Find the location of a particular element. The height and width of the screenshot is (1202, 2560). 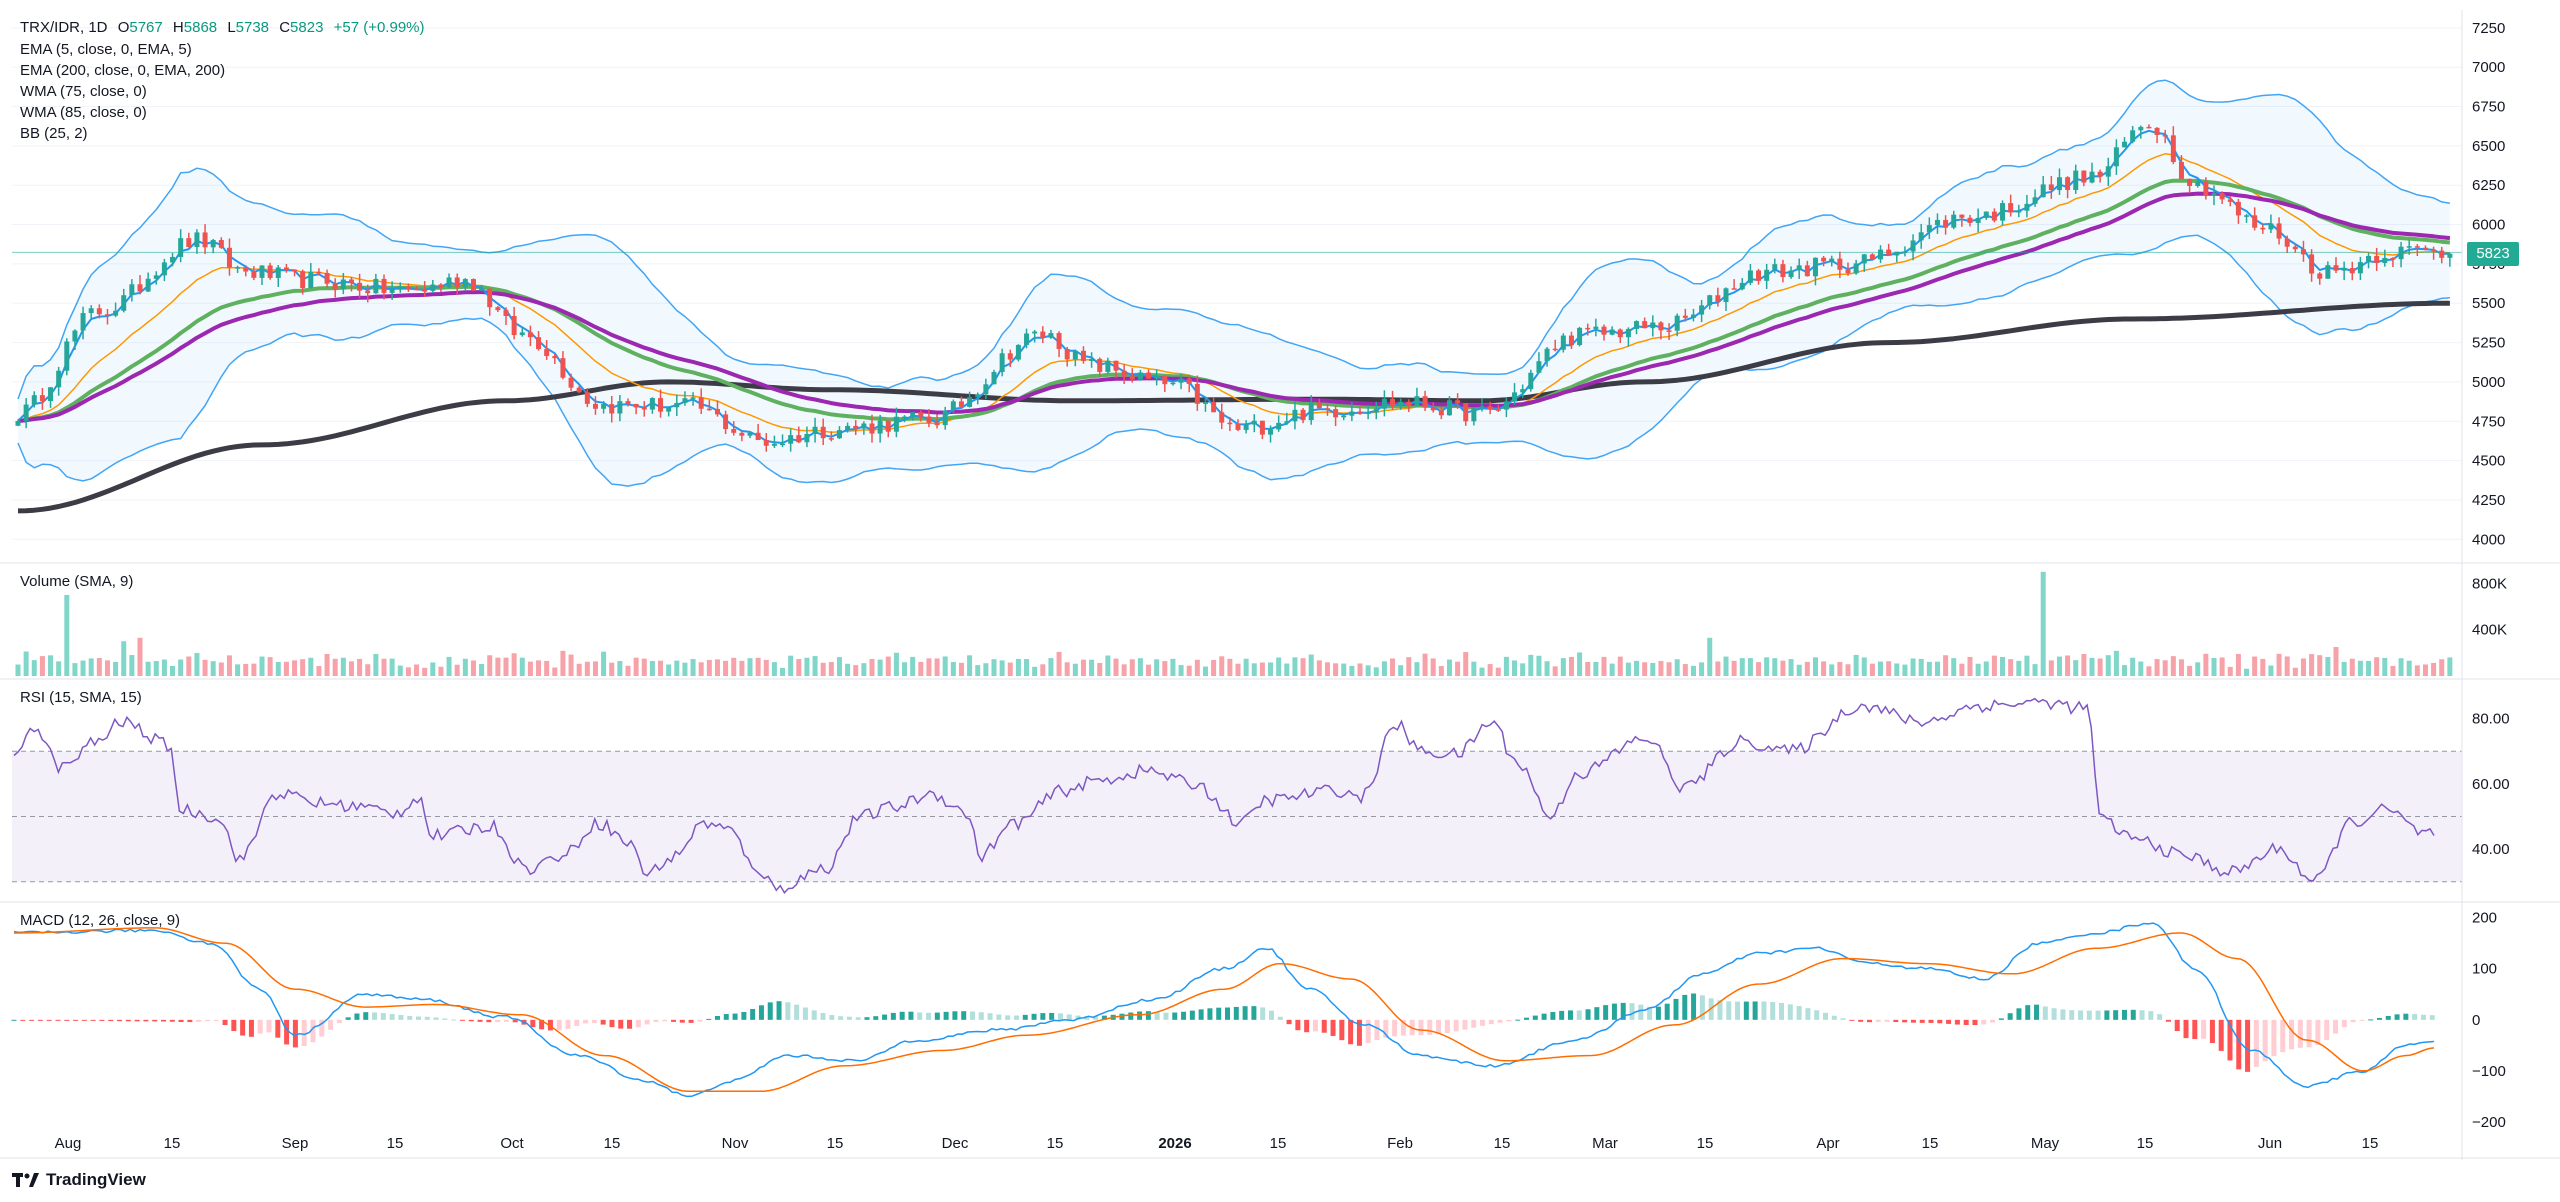

rsi-pane-title: RSI (15, SMA, 15) is located at coordinates (81, 697).